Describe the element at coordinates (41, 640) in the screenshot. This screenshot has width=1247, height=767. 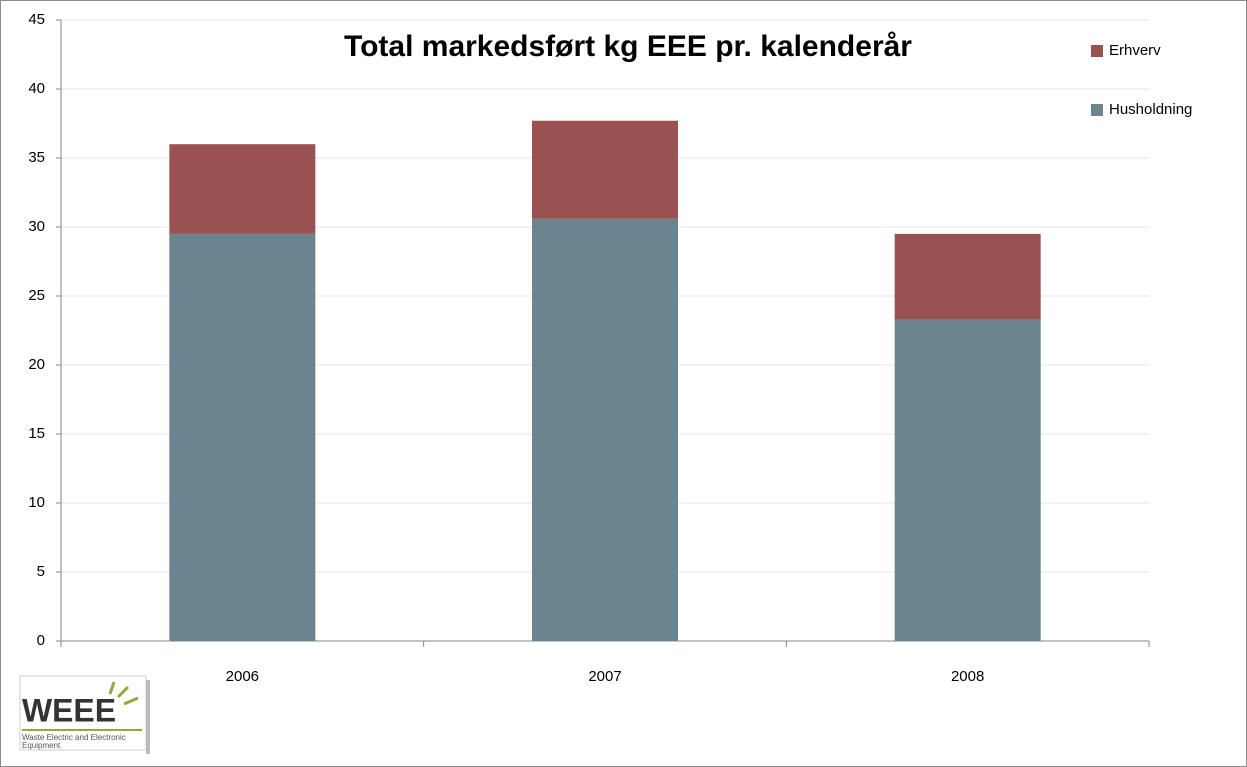
I see `y-tick-label: 0` at that location.